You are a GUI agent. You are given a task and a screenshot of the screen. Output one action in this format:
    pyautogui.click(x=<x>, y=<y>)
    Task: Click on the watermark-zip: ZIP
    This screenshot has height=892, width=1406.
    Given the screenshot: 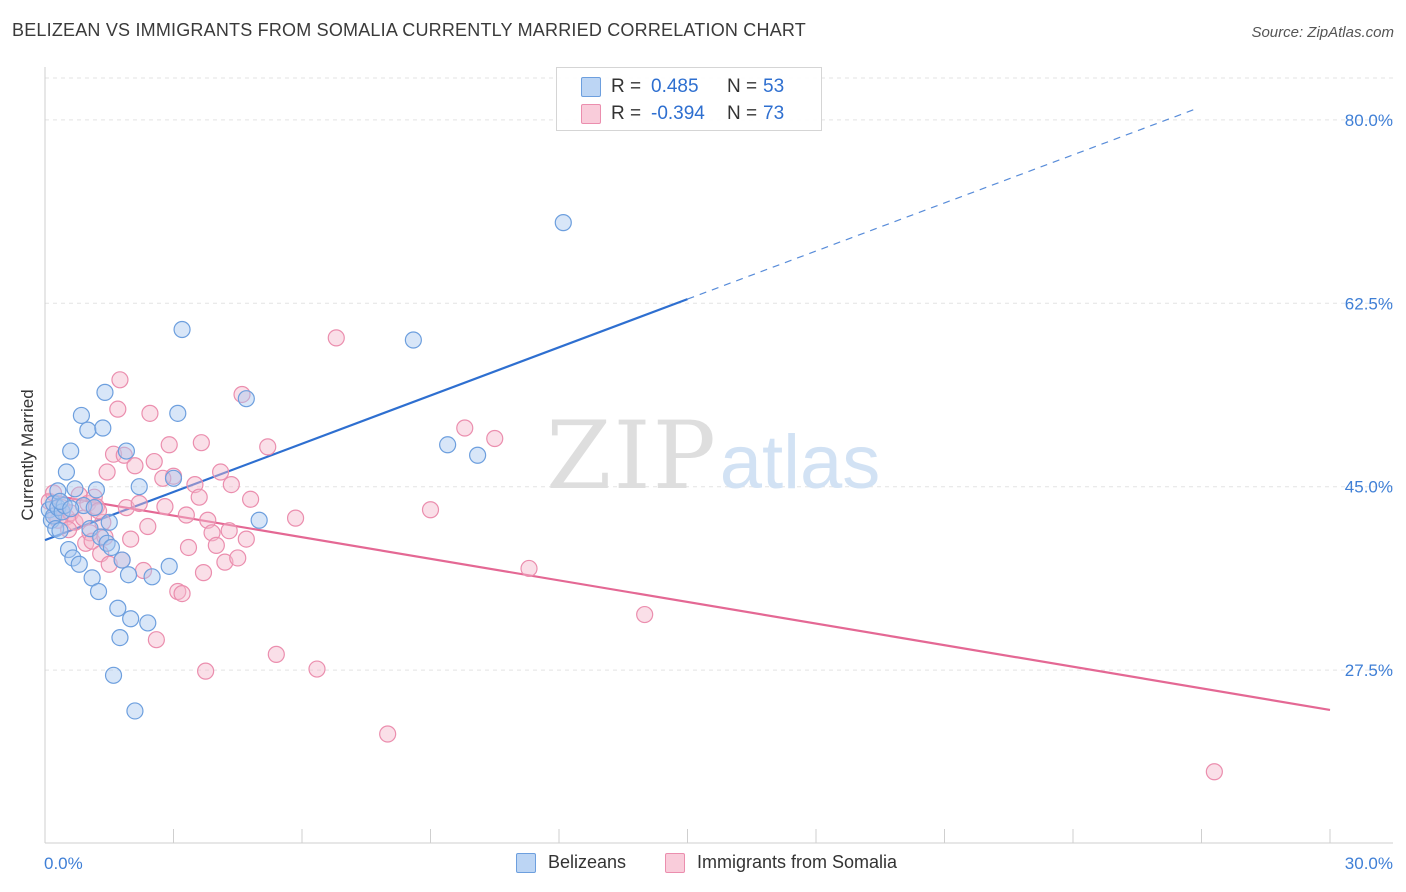 What is the action you would take?
    pyautogui.click(x=632, y=456)
    